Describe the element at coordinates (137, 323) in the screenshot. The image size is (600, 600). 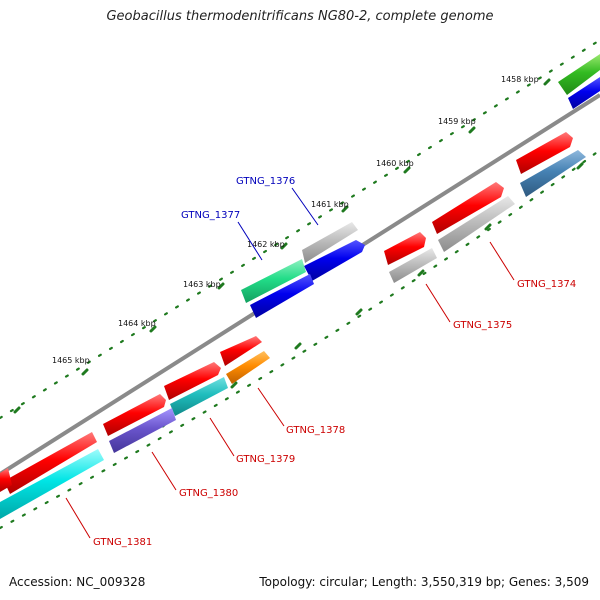
I see `tick-label-1464: 1464 kbp` at that location.